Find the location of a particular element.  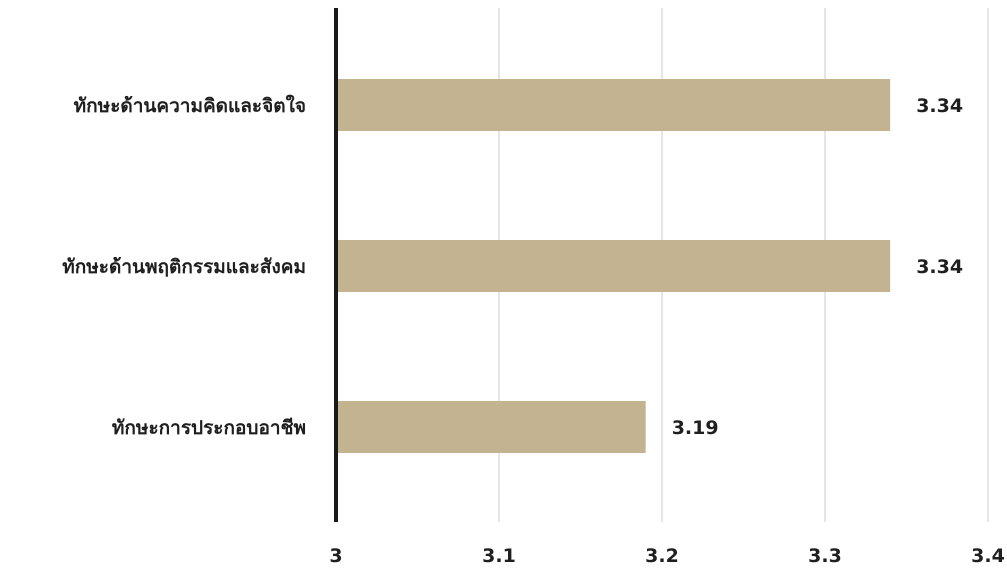

category-label: ทักษะการประกอบอาชีพ is located at coordinates (209, 428).